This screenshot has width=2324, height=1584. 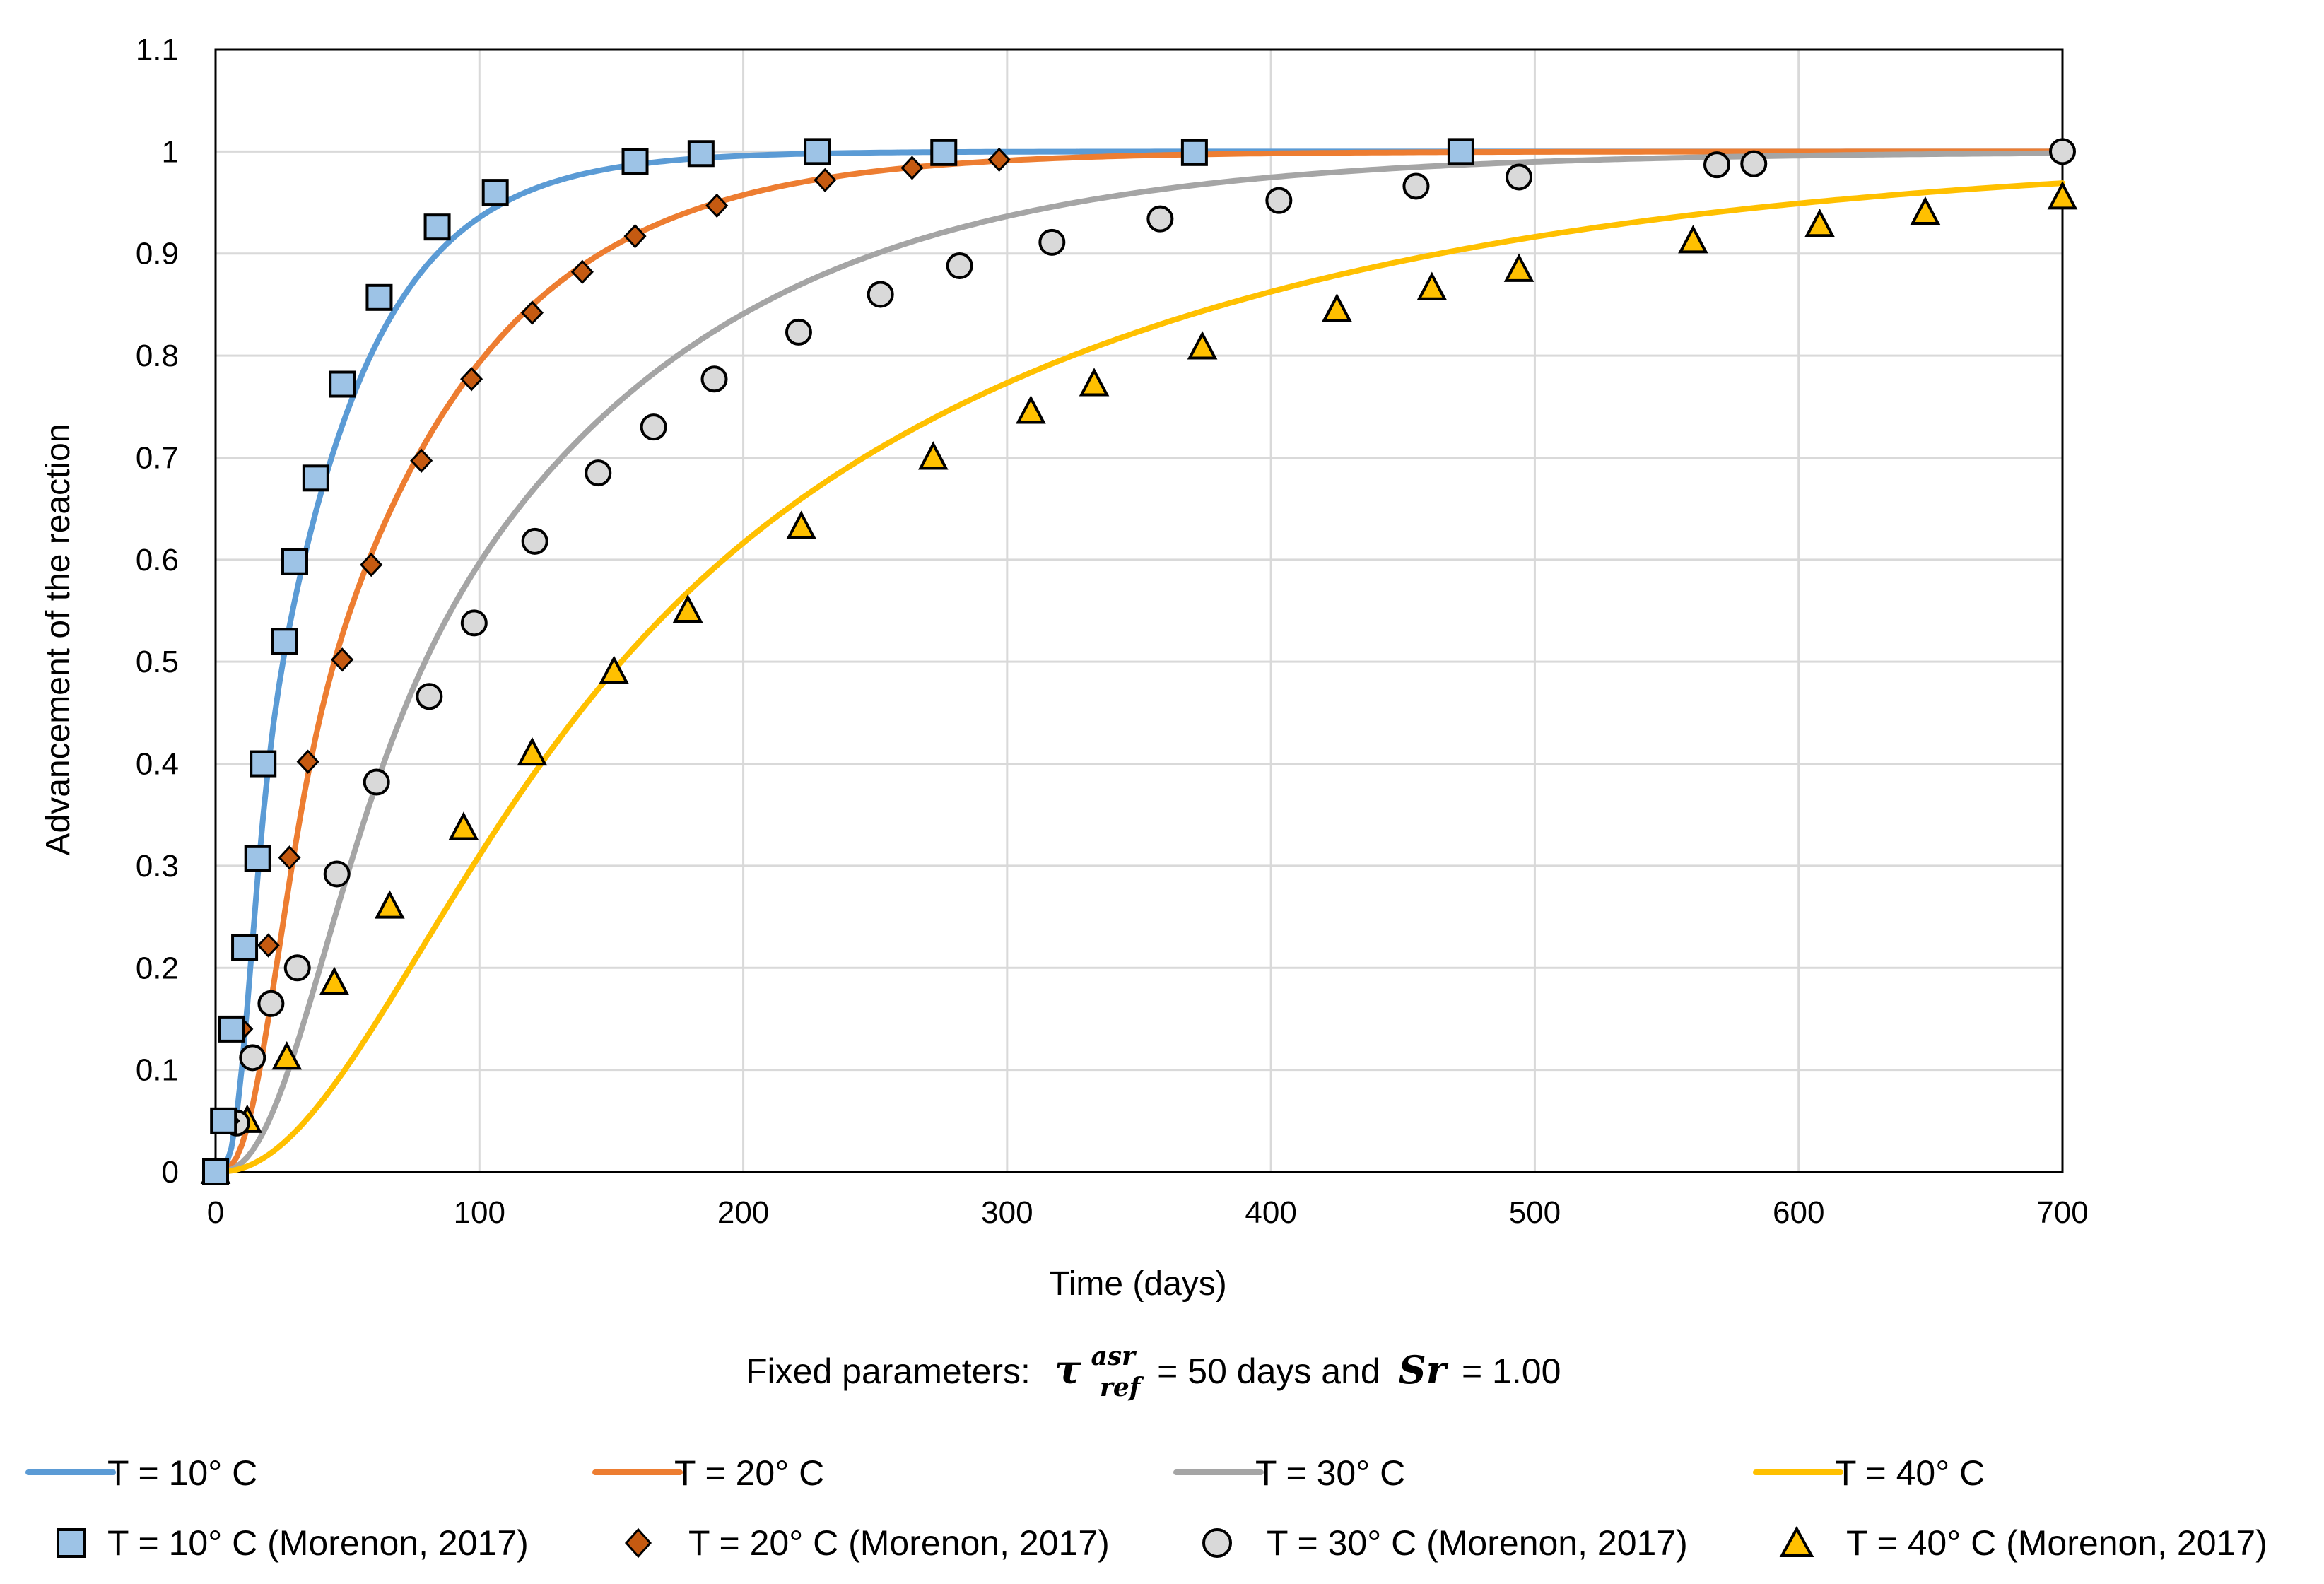 I want to click on tau-subscript: ref, so click(x=1122, y=1387).